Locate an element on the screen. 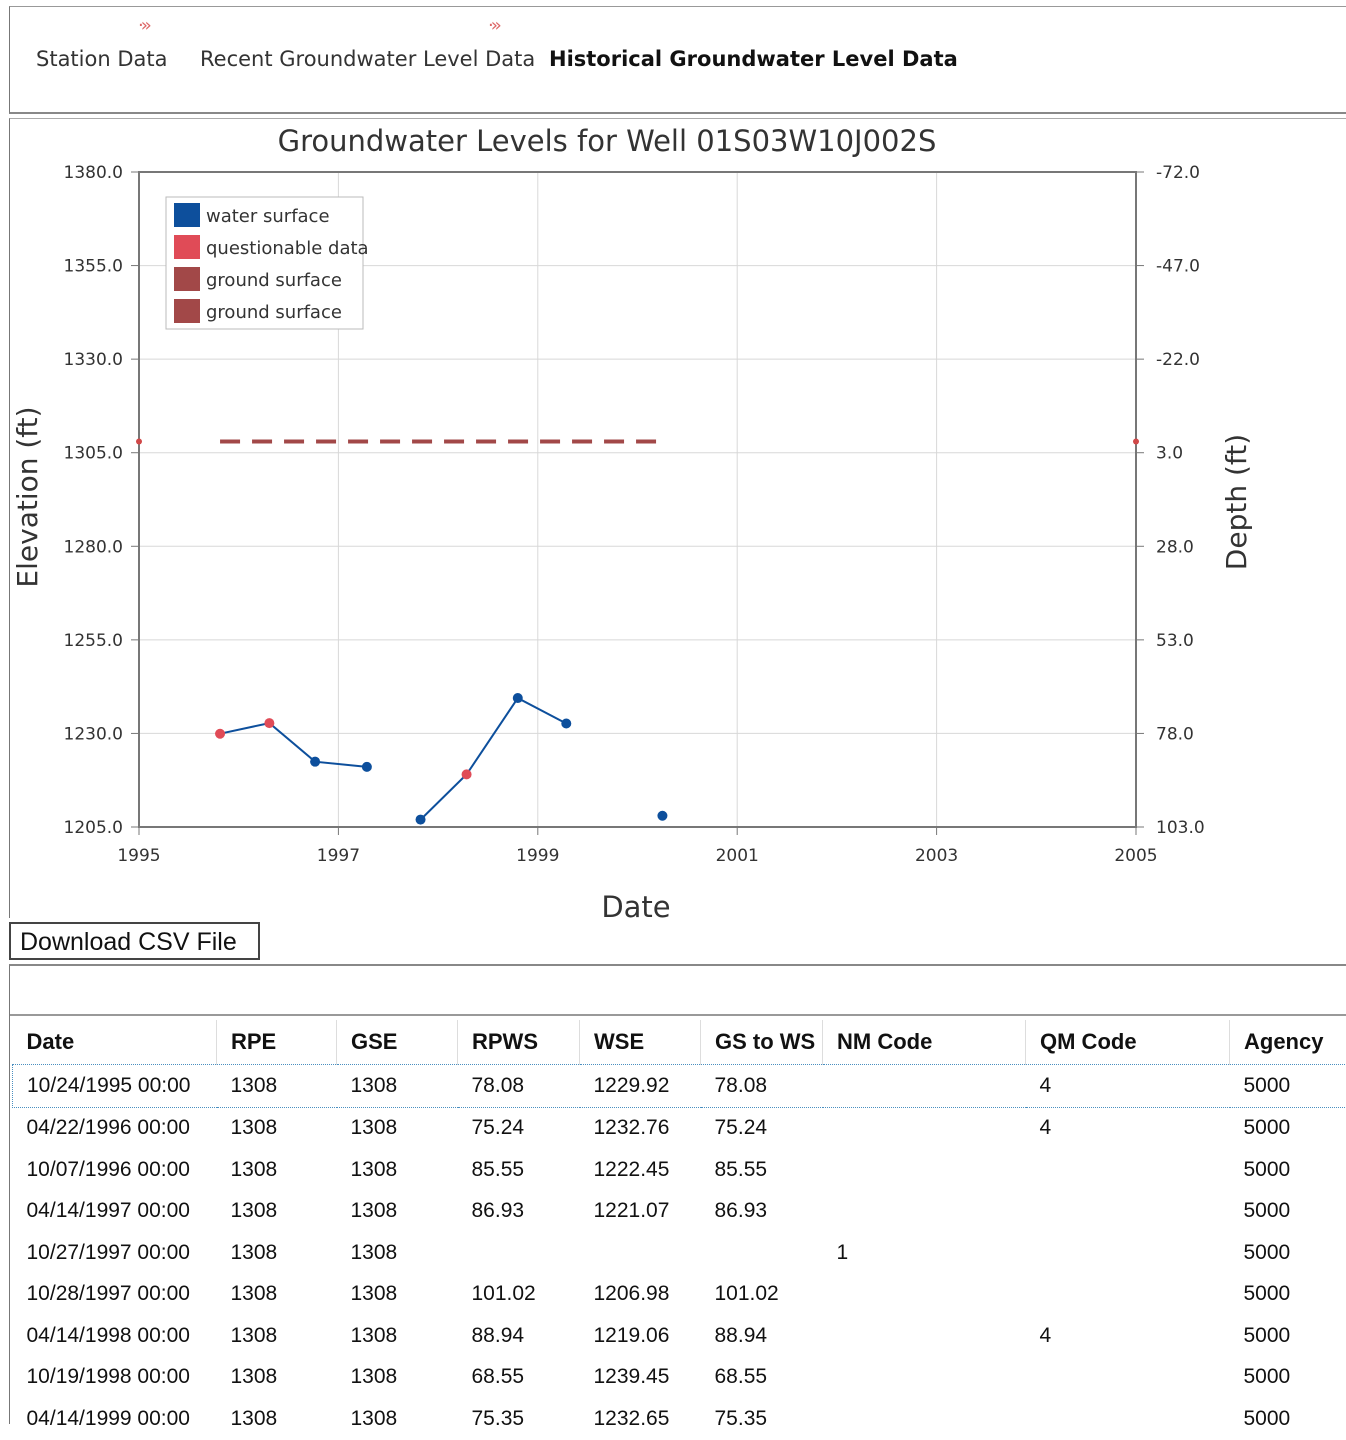 The image size is (1346, 1440). column-header: GS to WS is located at coordinates (762, 1042).